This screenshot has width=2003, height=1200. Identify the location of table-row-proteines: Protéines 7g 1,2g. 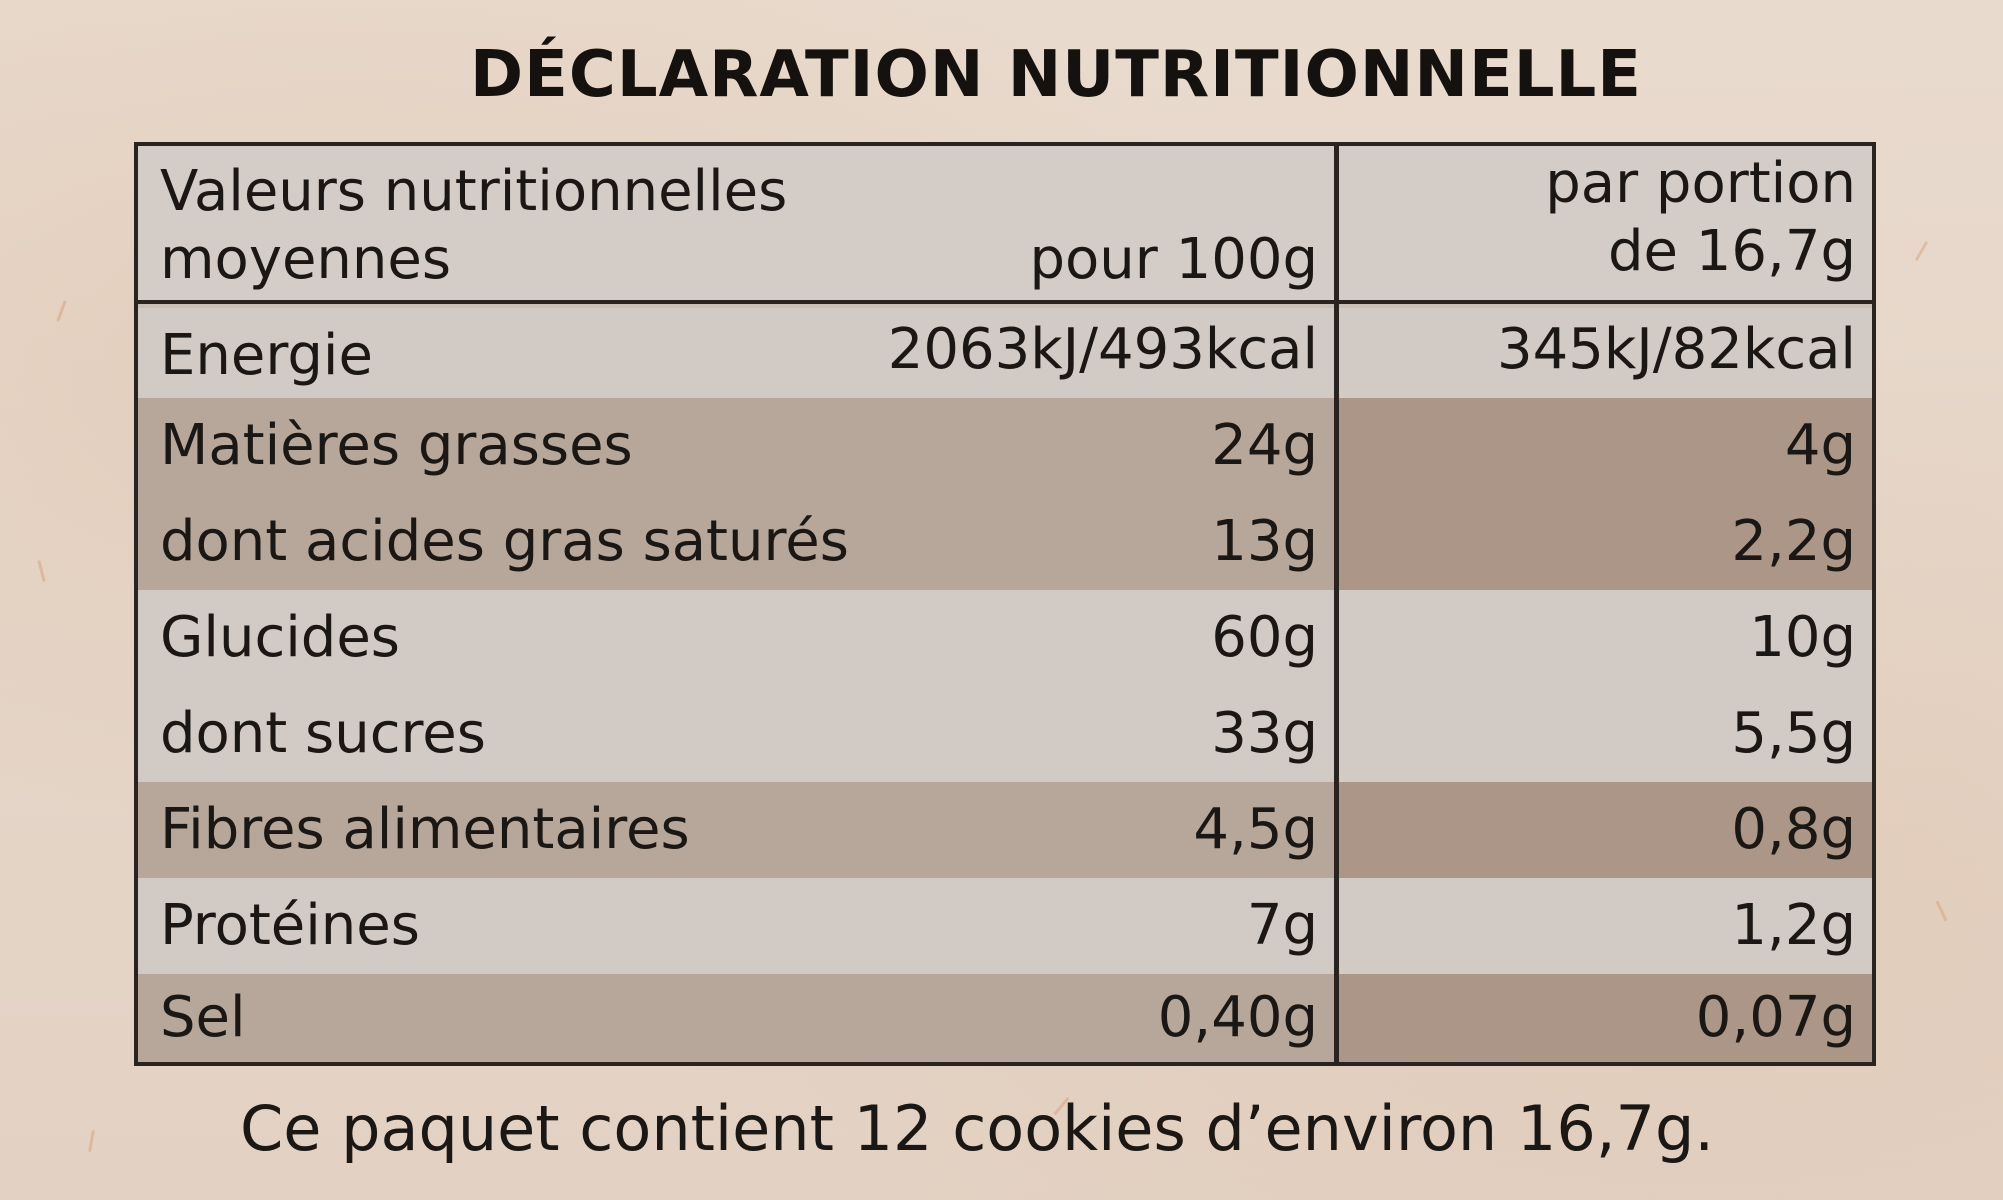
(1005, 926).